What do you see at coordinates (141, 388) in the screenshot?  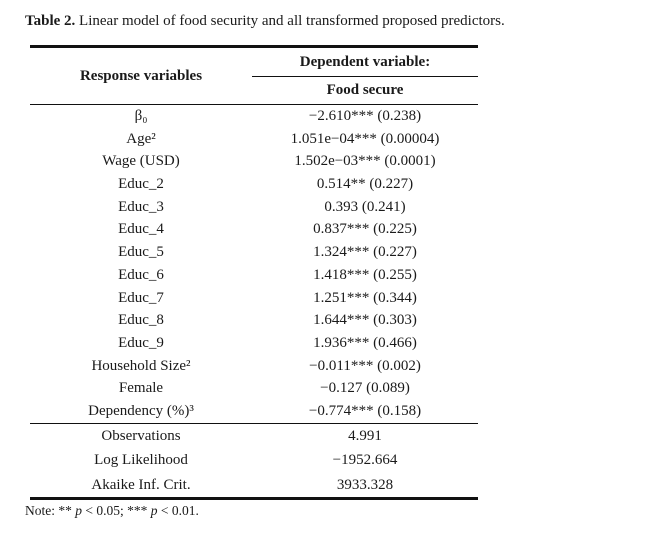 I see `predictor-label: Female` at bounding box center [141, 388].